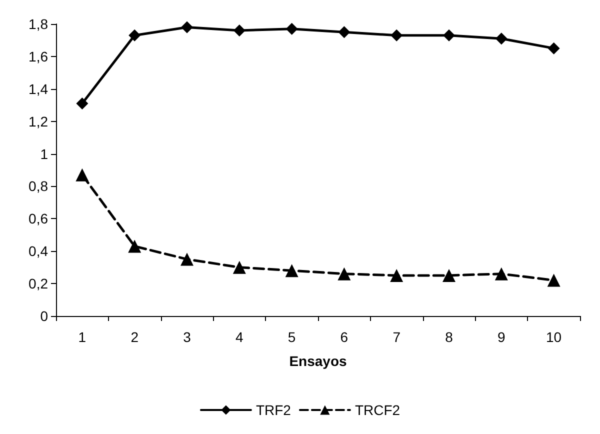 The height and width of the screenshot is (434, 600). I want to click on x-tick-label: 4, so click(240, 337).